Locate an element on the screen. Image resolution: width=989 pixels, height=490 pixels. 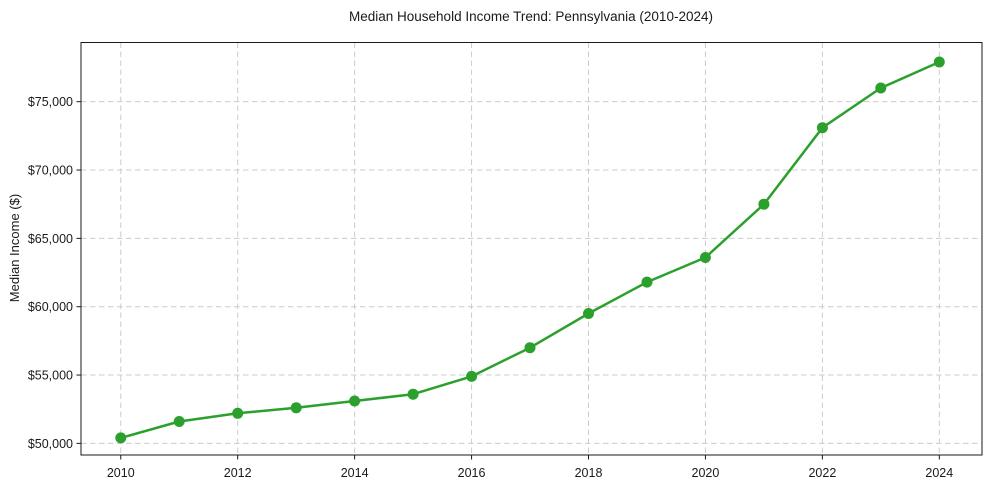
data-point-2013 is located at coordinates (296, 408).